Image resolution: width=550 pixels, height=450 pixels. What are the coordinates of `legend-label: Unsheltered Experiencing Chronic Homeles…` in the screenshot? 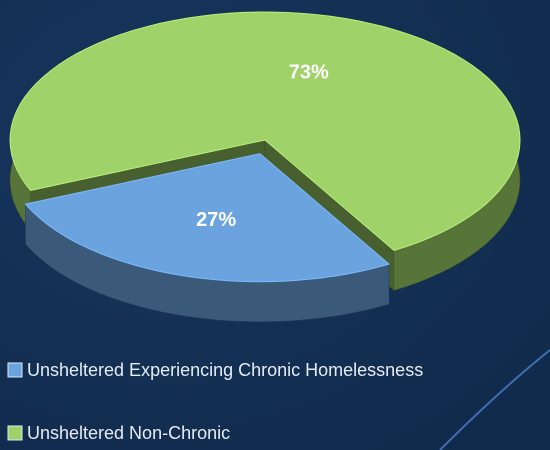 It's located at (225, 370).